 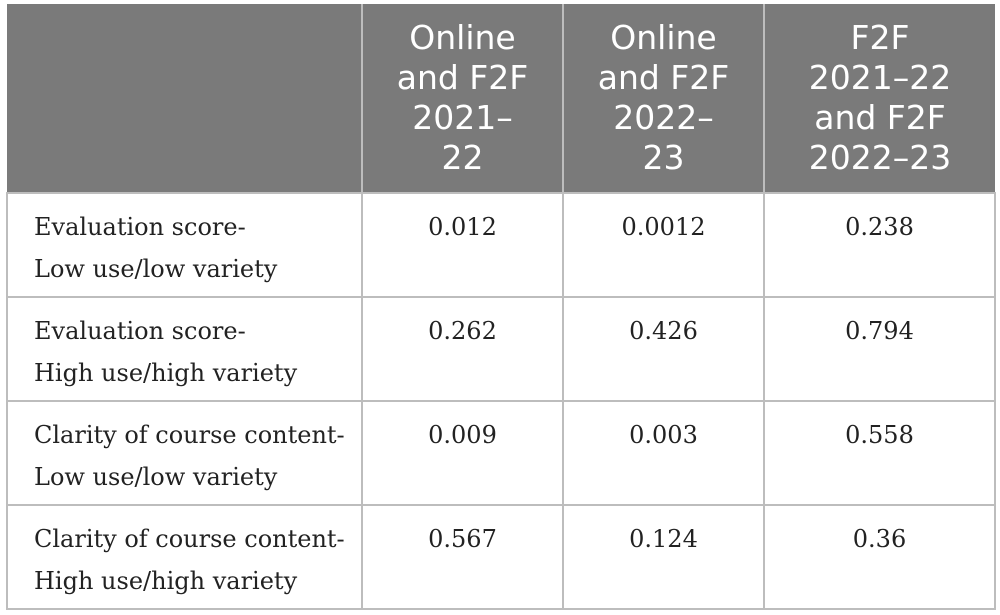 What do you see at coordinates (879, 453) in the screenshot?
I see `value-cell: 0.558` at bounding box center [879, 453].